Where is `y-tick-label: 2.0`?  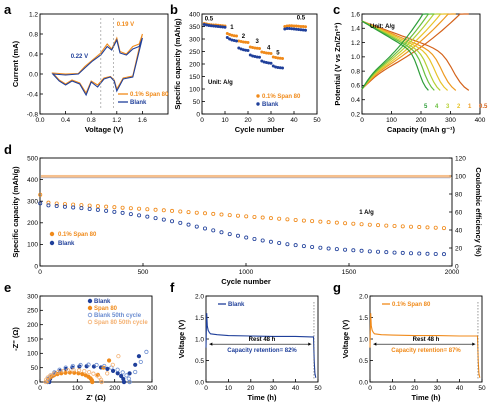
y-tick-label: 2.0 is located at coordinates (199, 296).